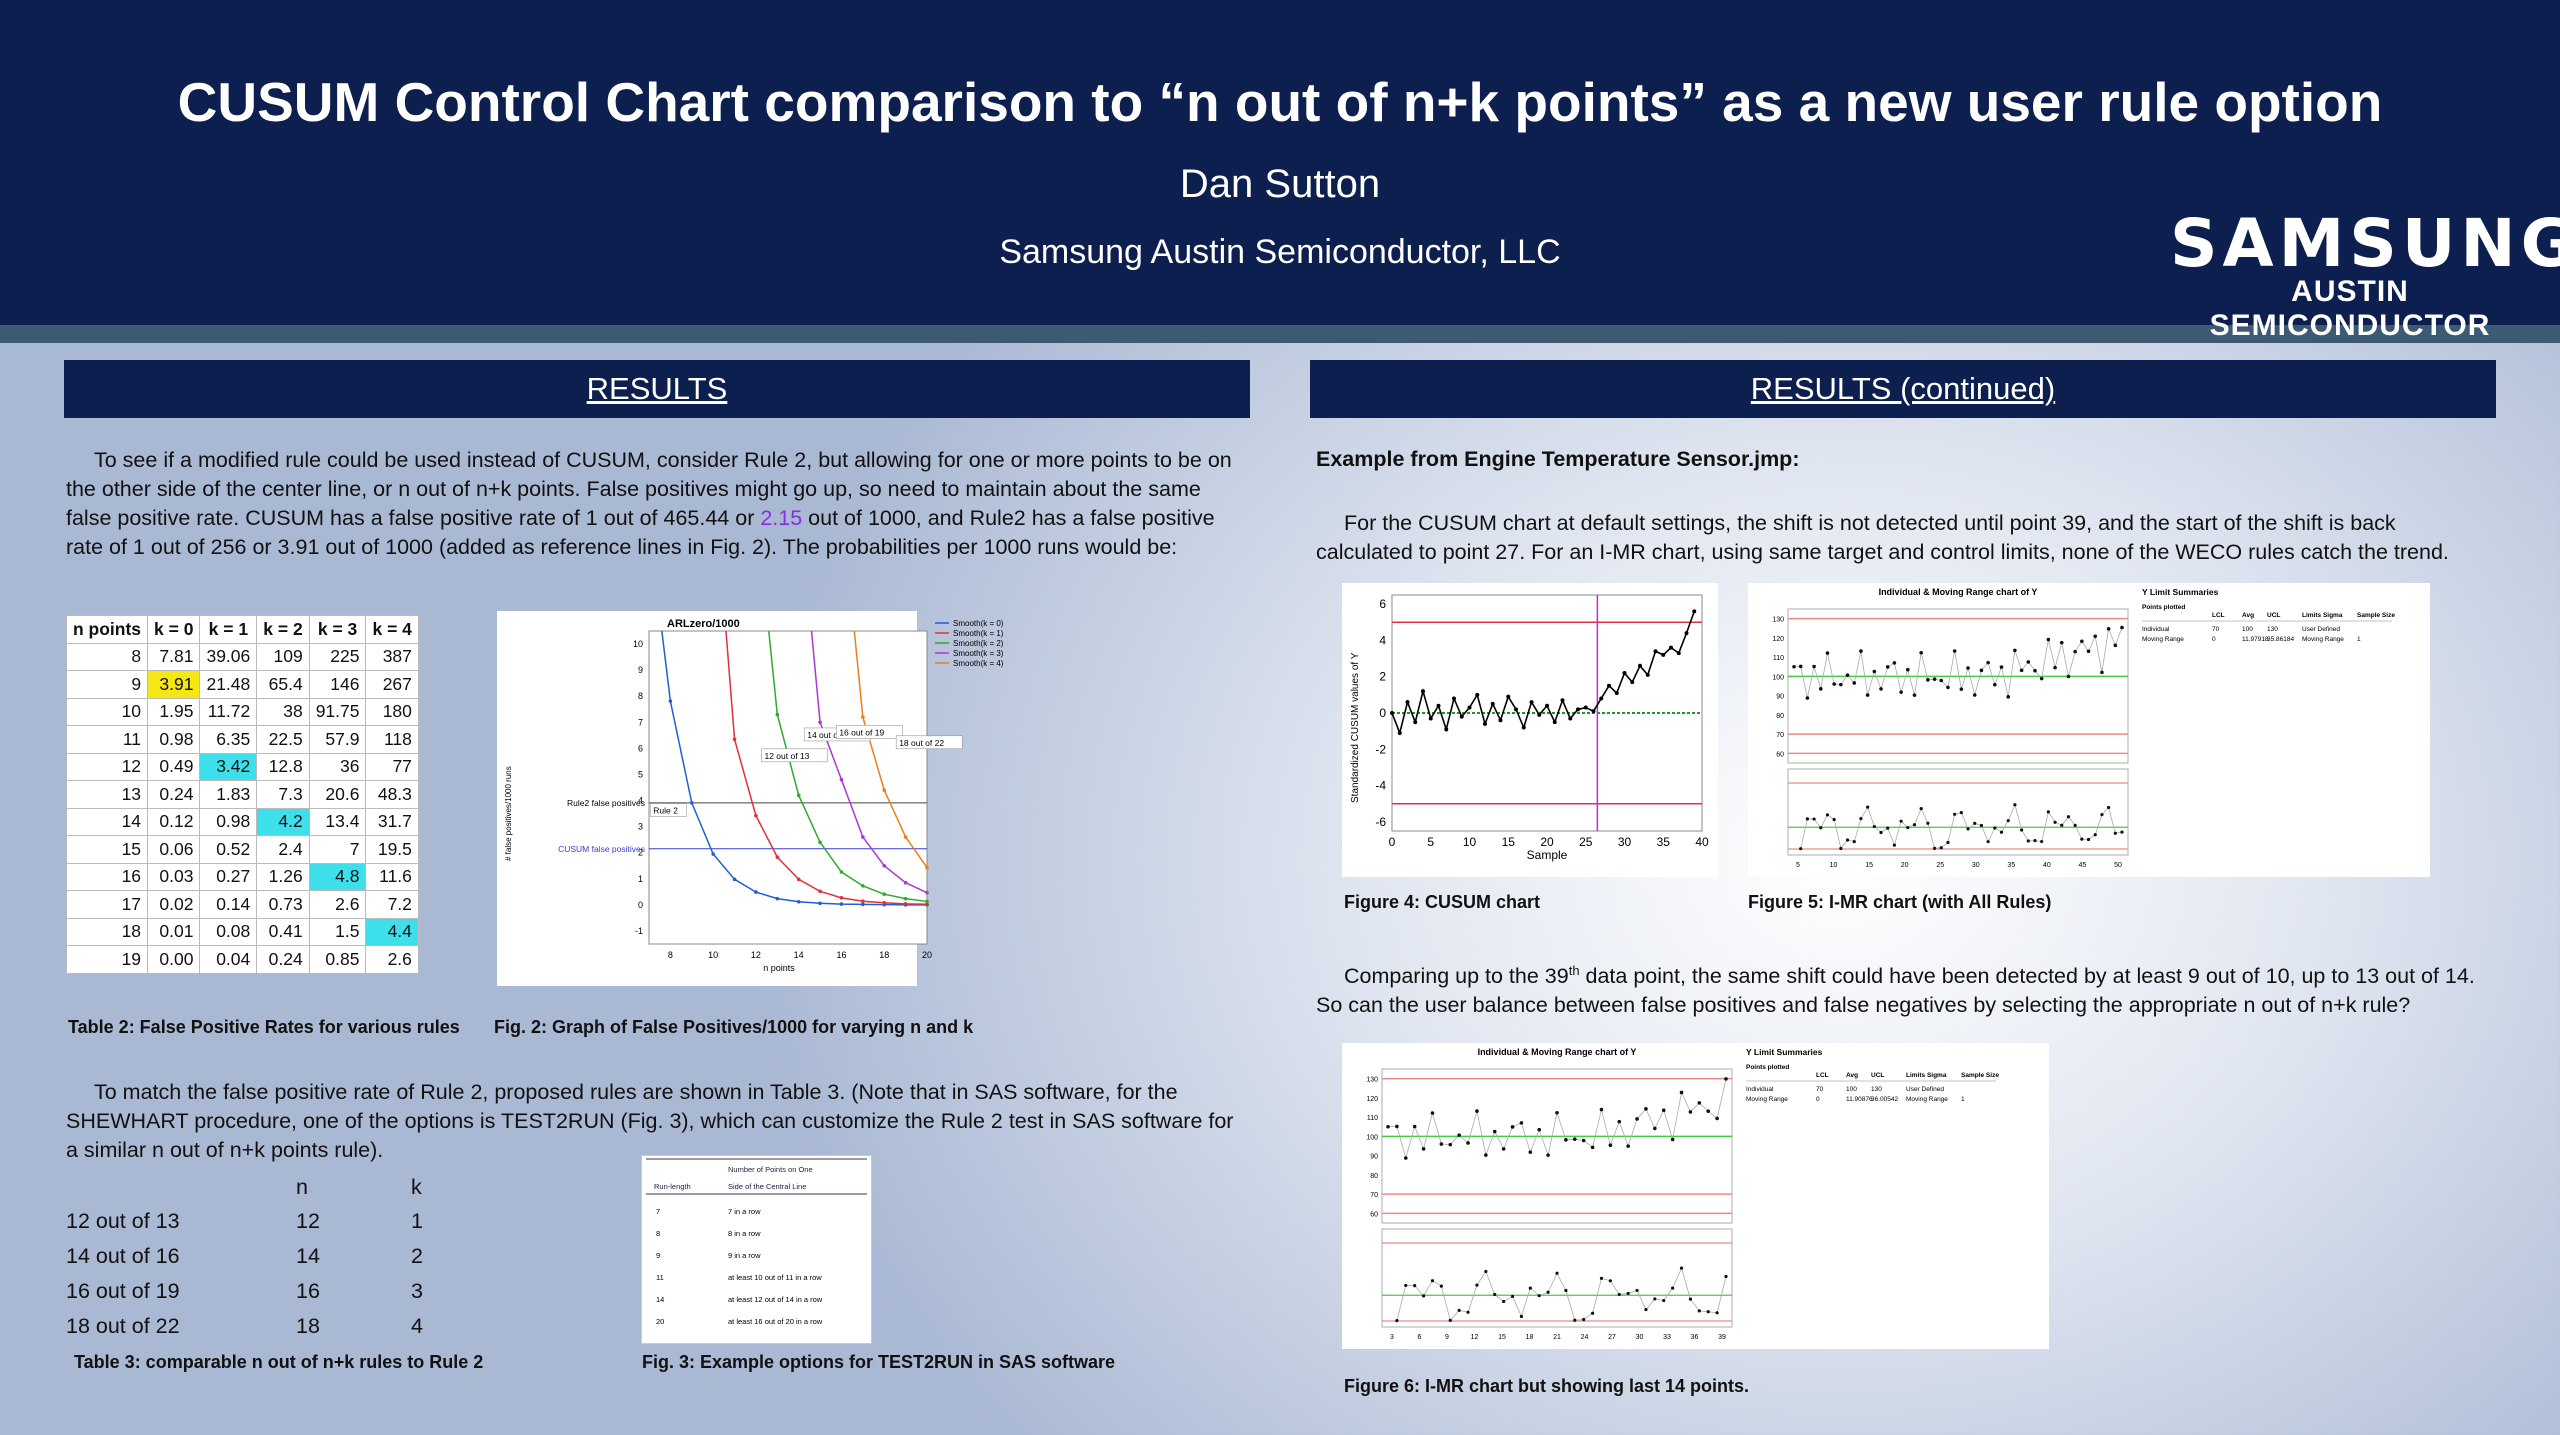  Describe the element at coordinates (337, 656) in the screenshot. I see `table2-cell: 225` at that location.